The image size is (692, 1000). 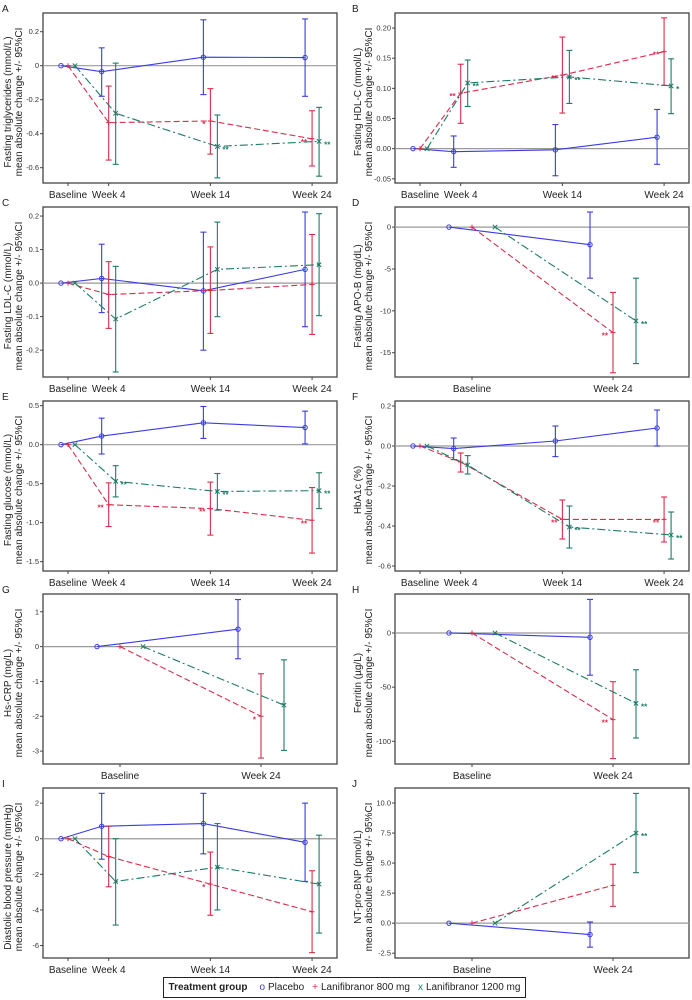 What do you see at coordinates (8, 877) in the screenshot?
I see `y-axis-label: Diastolic blood pressure (mmHg)` at bounding box center [8, 877].